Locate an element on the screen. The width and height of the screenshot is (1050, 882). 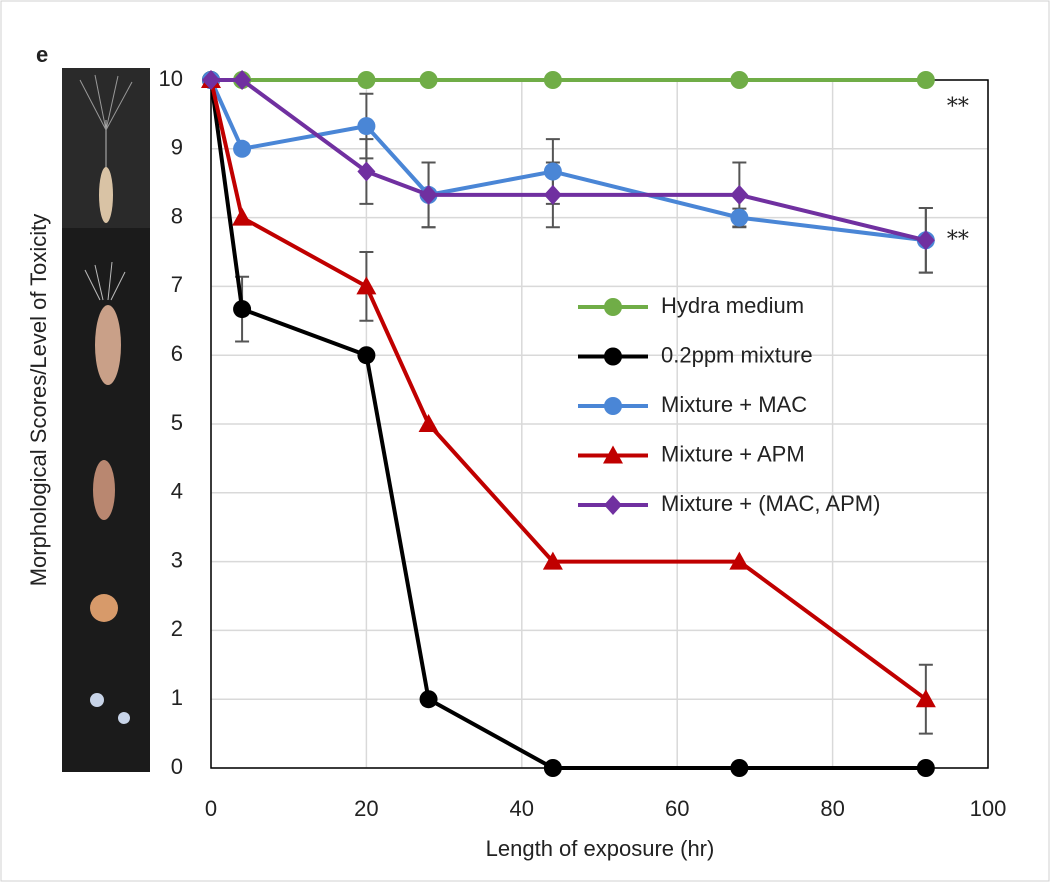
y-tick-label: 8 is located at coordinates (177, 215).